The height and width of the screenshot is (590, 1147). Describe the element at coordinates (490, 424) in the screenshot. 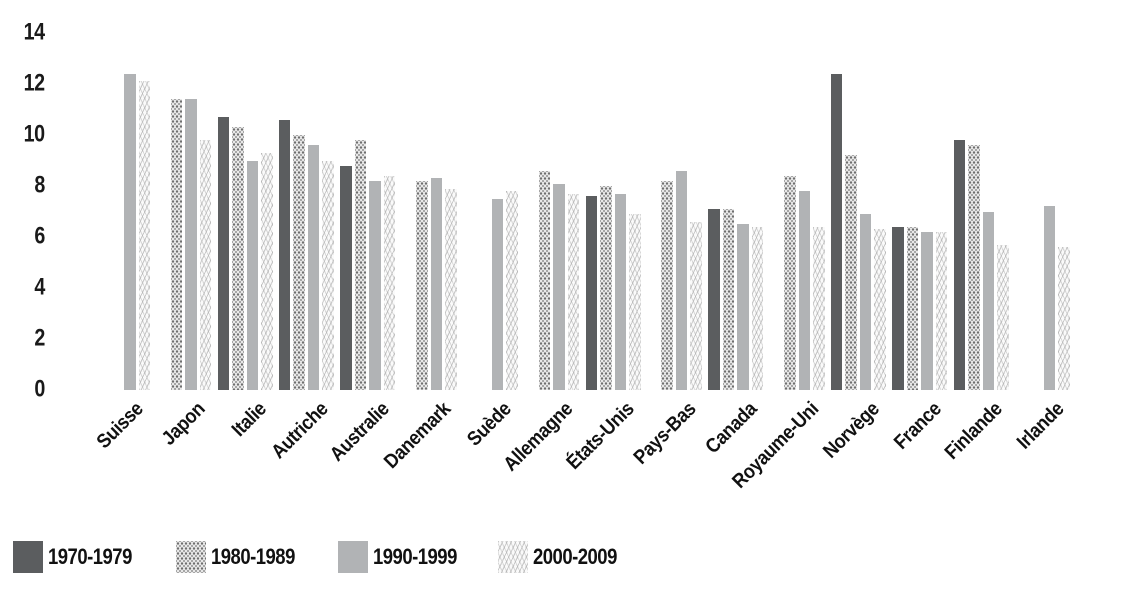

I see `x-axis-label: Suède` at that location.